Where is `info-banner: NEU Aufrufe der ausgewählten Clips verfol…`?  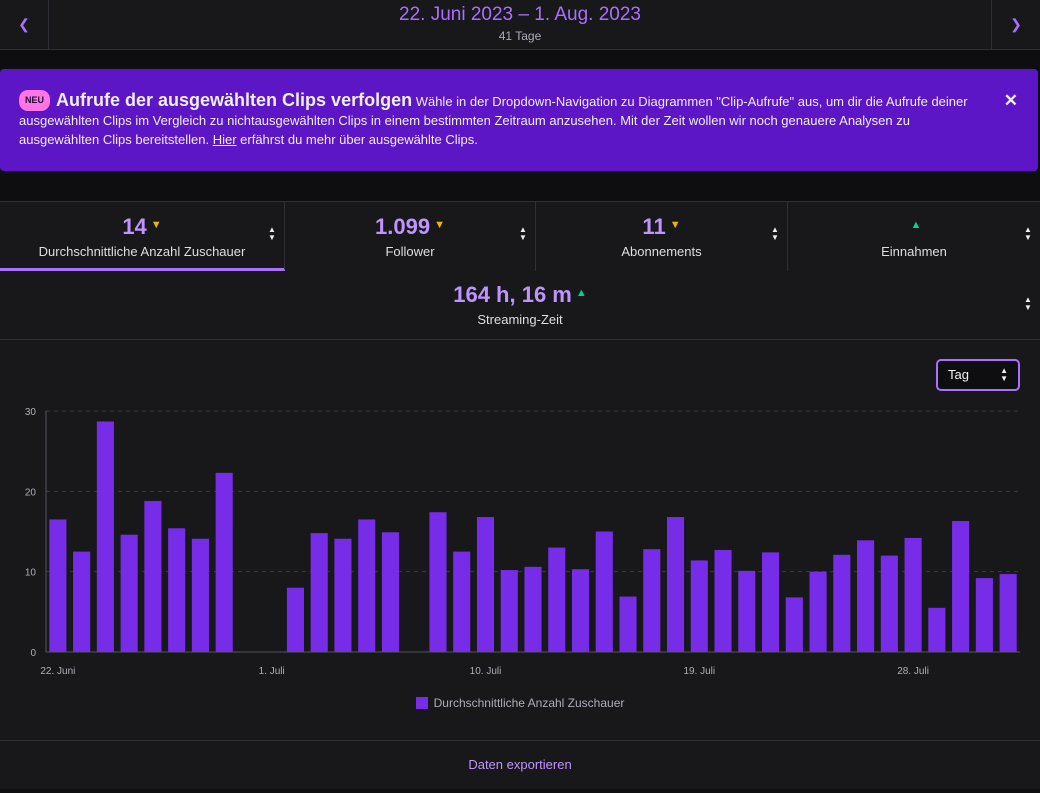 info-banner: NEU Aufrufe der ausgewählten Clips verfol… is located at coordinates (519, 120).